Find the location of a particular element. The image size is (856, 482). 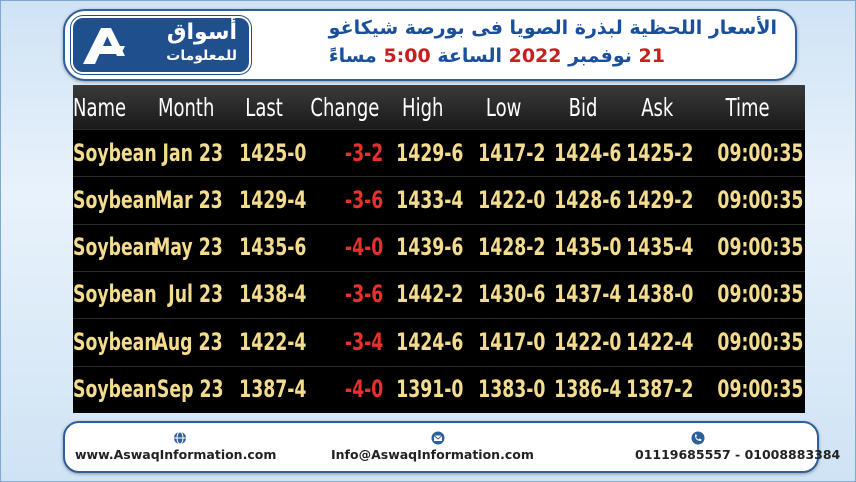

table-cell: 1438-4 is located at coordinates (264, 294).